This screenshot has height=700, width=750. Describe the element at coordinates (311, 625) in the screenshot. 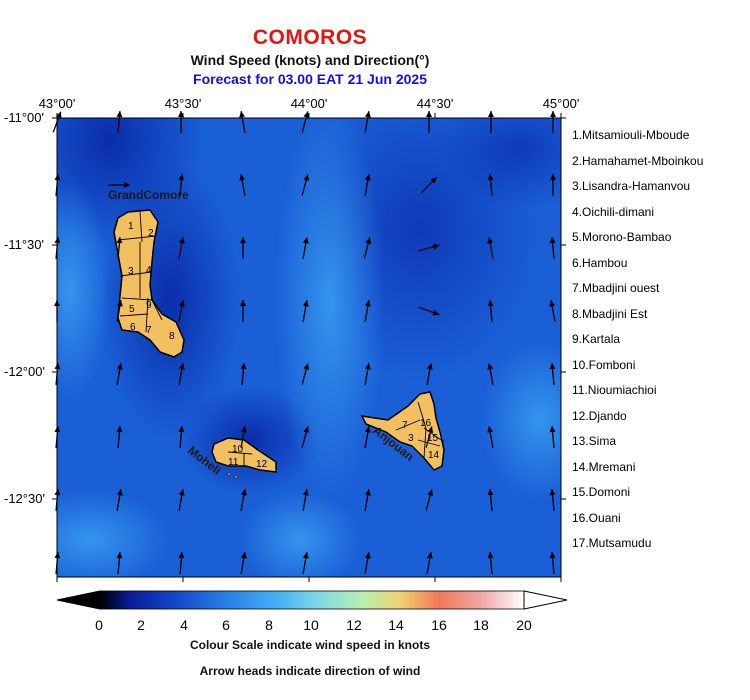

I see `colorbar-tick: 10` at that location.